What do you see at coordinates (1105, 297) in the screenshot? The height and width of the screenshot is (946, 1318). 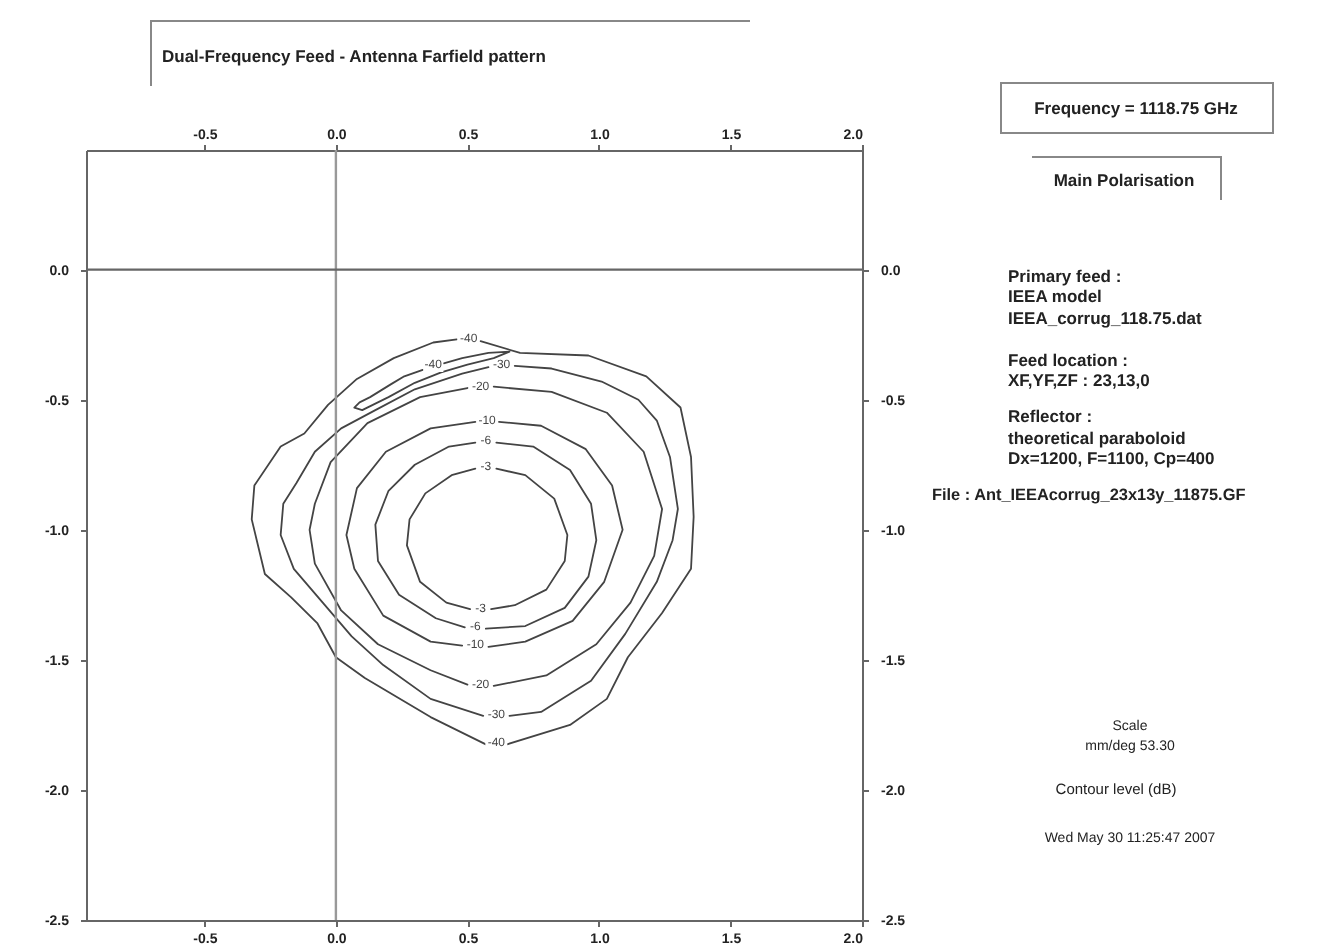 I see `text: Primary feed : IEEA model IEEA_corrug_118.75.dat` at bounding box center [1105, 297].